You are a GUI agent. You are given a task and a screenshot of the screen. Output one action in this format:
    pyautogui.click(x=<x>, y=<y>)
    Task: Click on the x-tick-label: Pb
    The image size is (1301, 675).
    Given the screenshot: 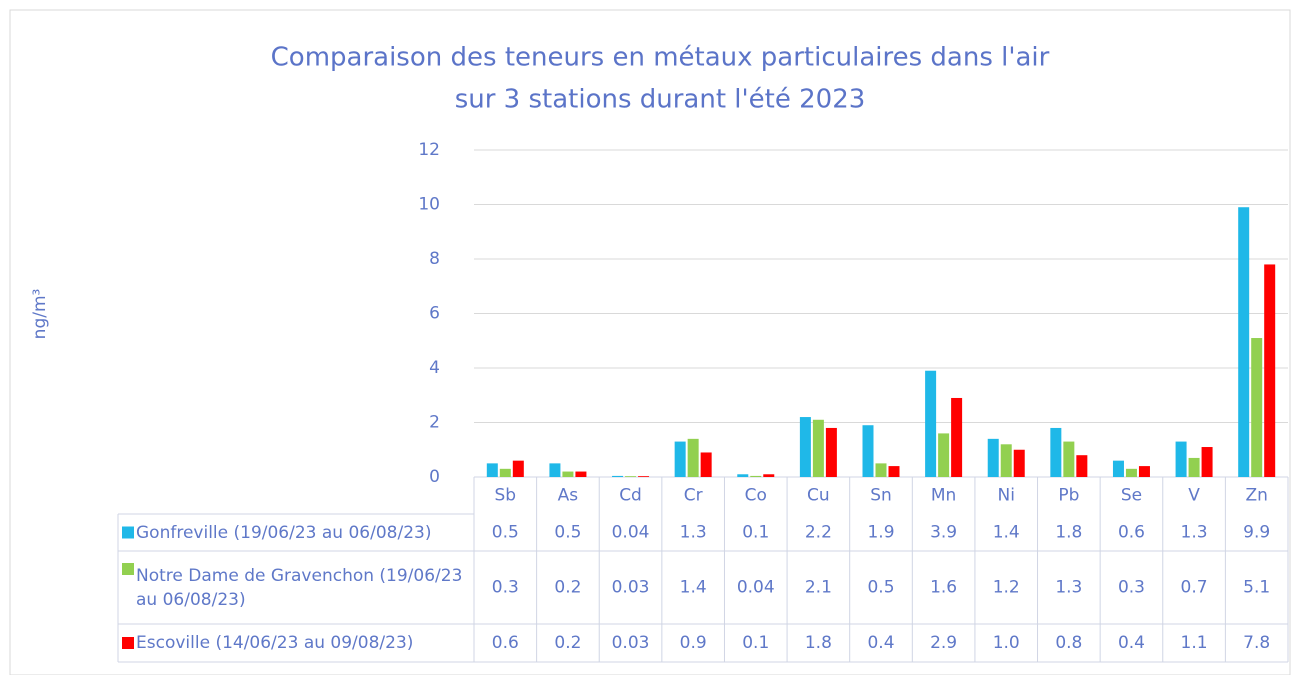 What is the action you would take?
    pyautogui.click(x=1068, y=496)
    